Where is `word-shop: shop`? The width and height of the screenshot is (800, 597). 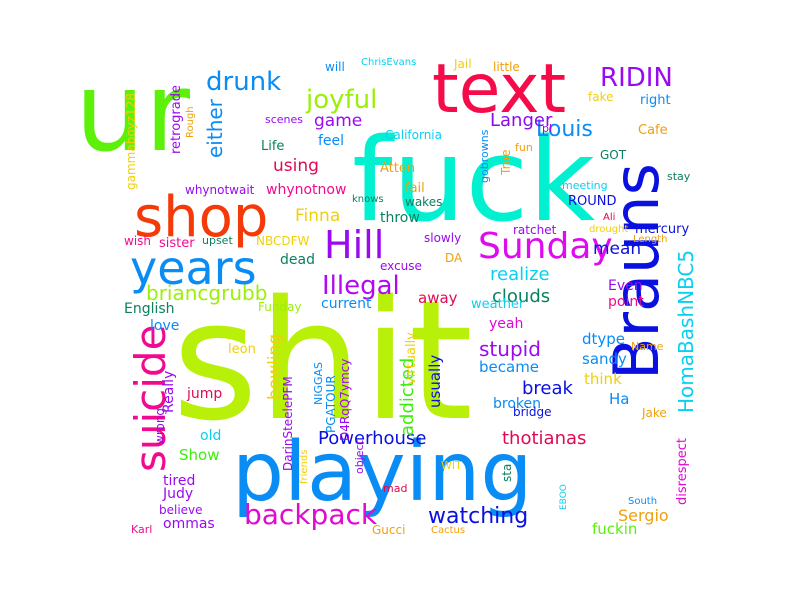
word-shop: shop is located at coordinates (201, 217).